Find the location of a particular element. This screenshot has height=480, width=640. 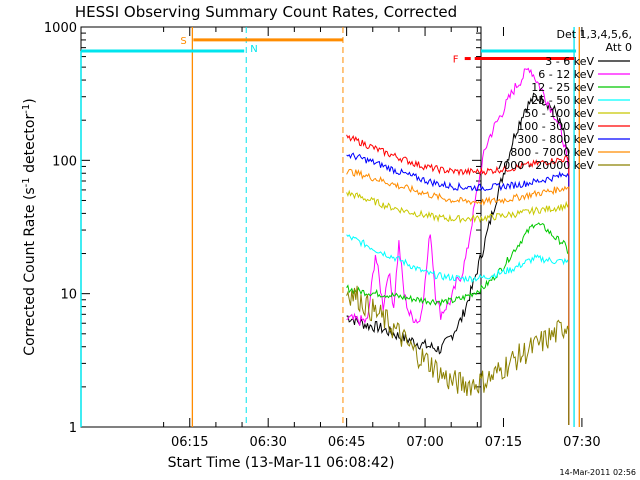

y-tick-label: 1 is located at coordinates (73, 428).